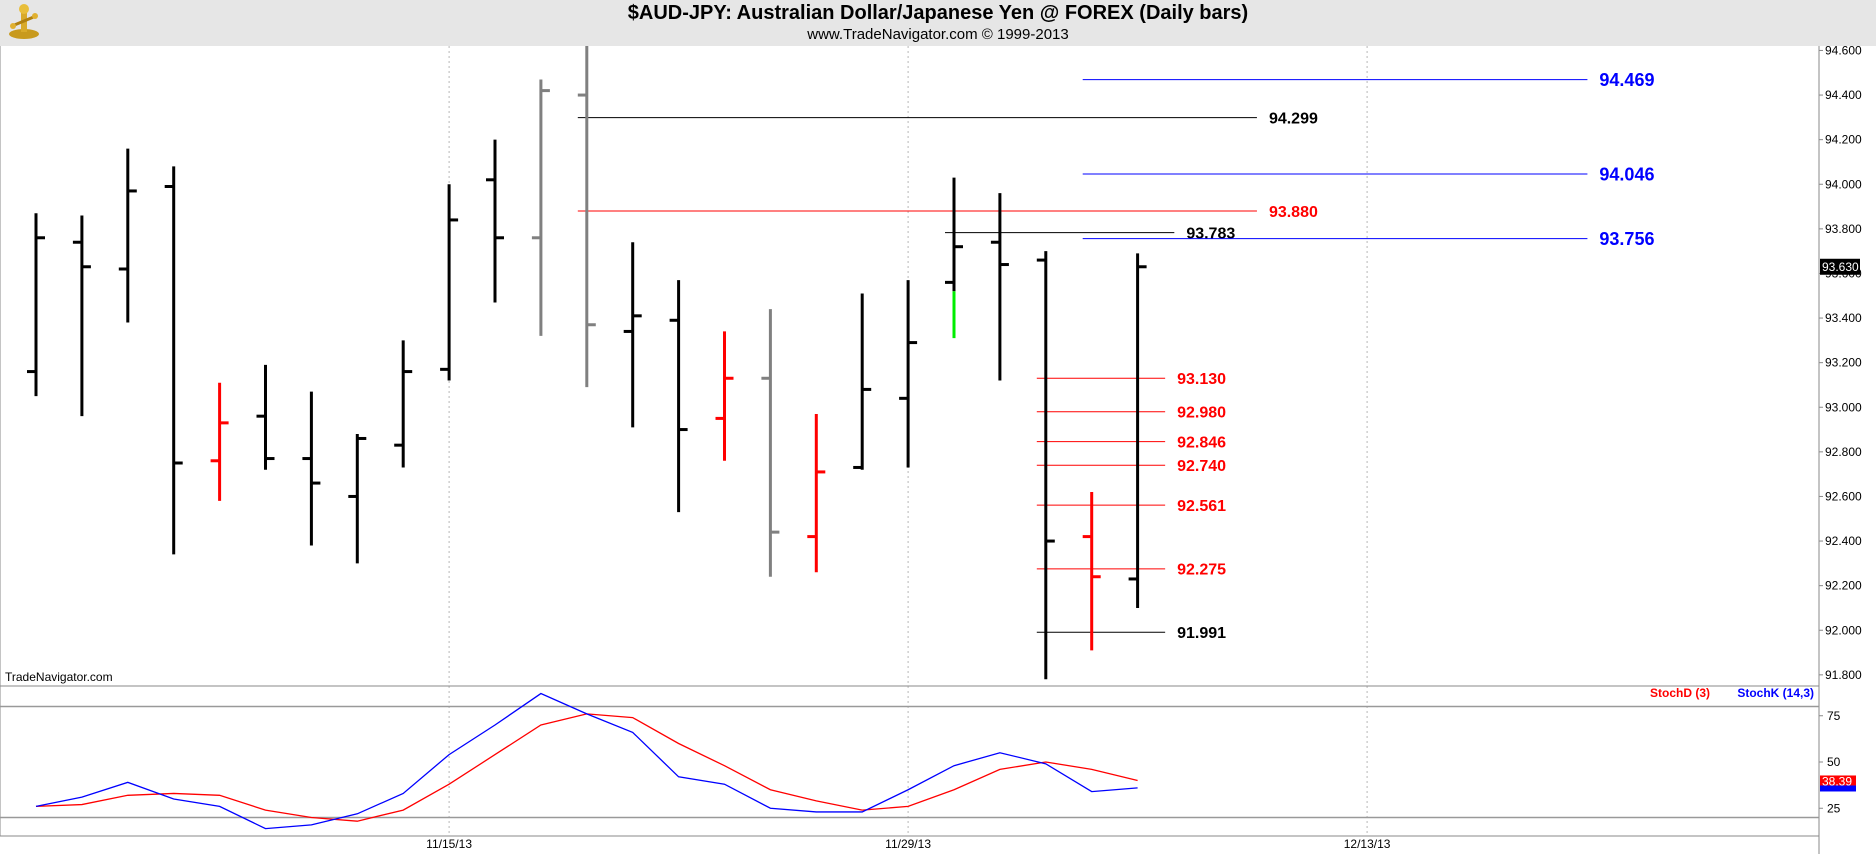  I want to click on date-axis: 11/15/13 11/29/13 12/13/13, so click(908, 844).